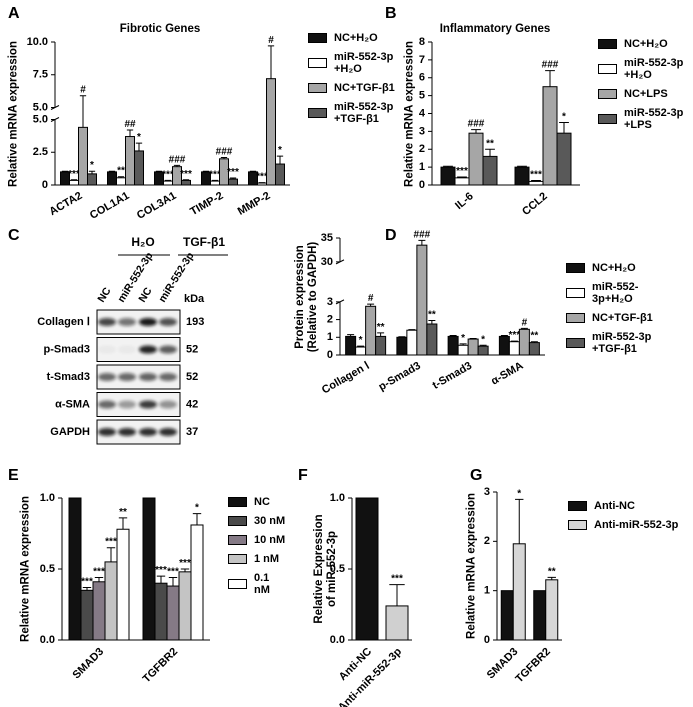 The width and height of the screenshot is (693, 707). I want to click on legend-item: 30 nM, so click(258, 521).